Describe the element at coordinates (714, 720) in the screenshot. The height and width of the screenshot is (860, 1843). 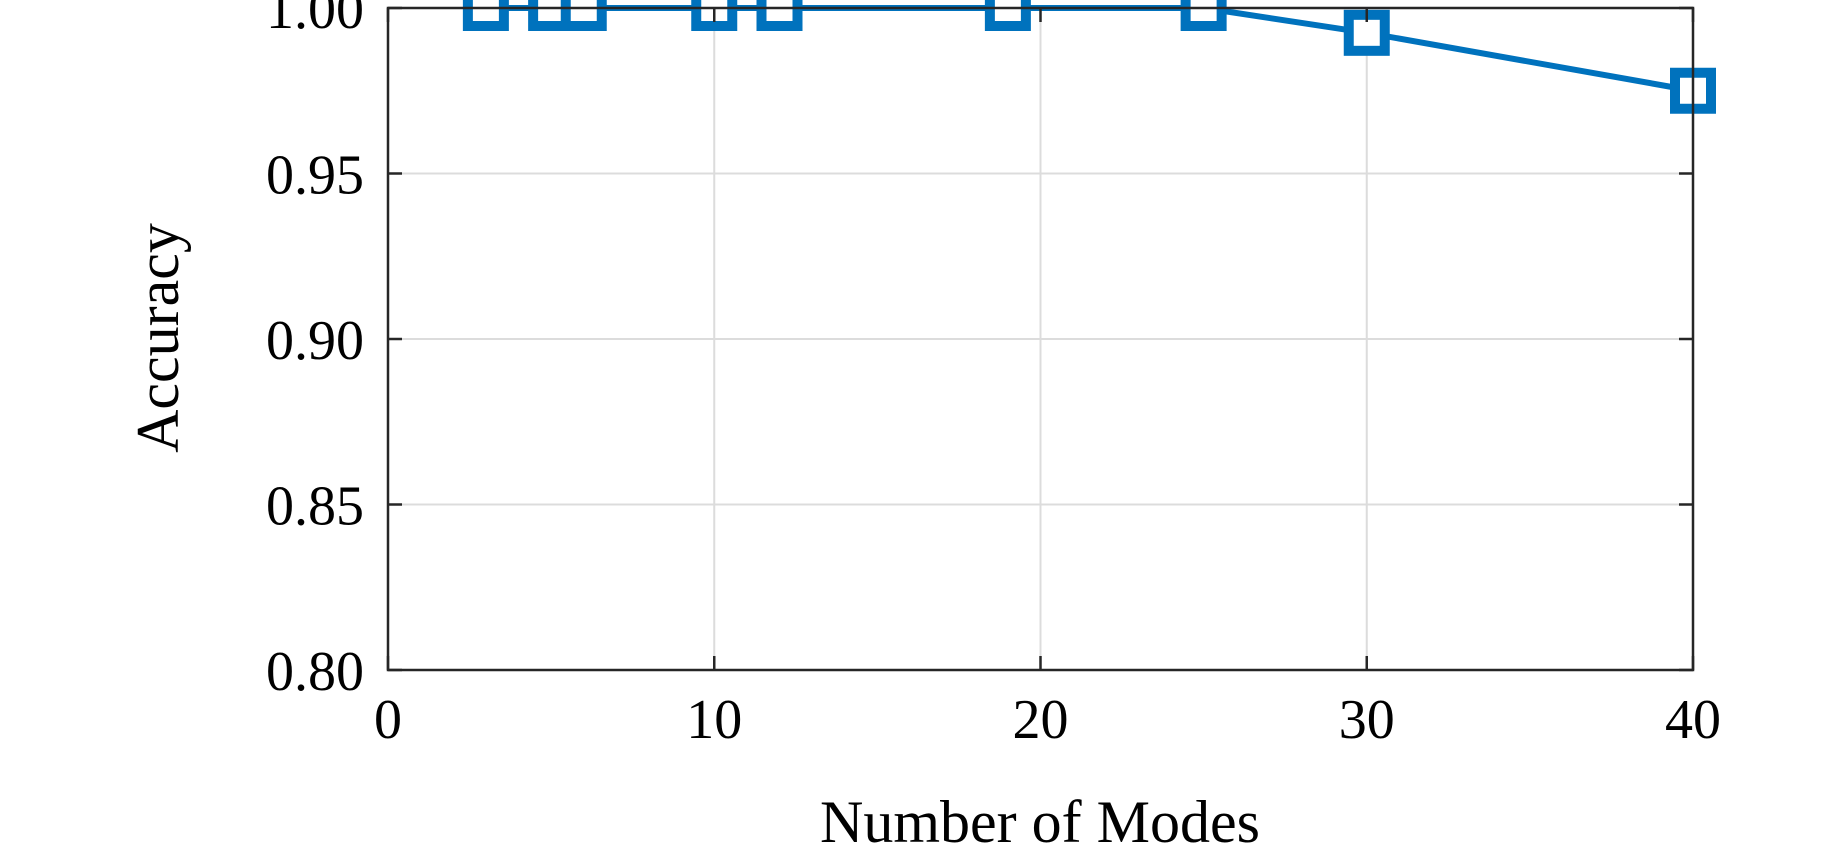
I see `x-tick-label: 10` at that location.